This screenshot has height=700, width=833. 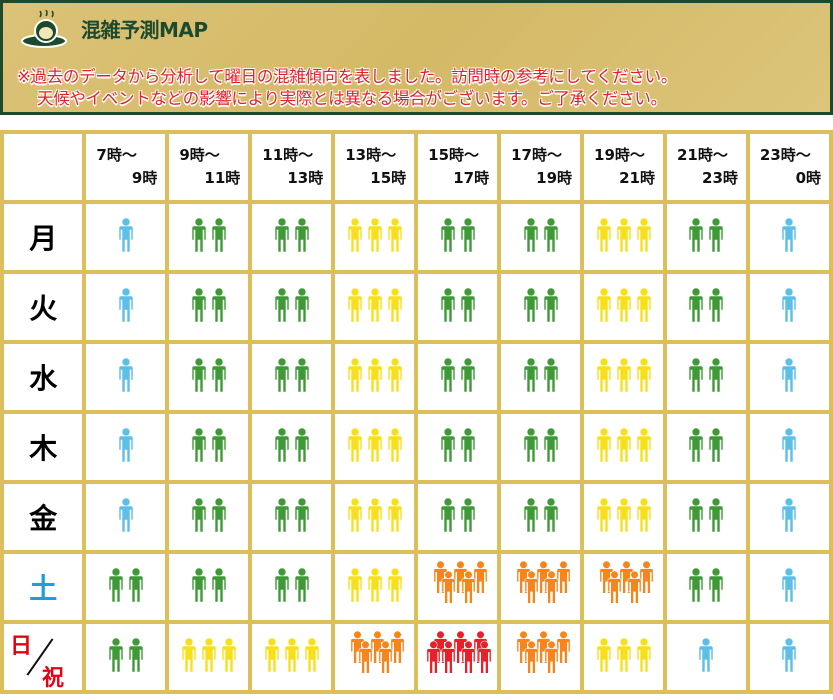 I want to click on day-label: 金, so click(x=43, y=517).